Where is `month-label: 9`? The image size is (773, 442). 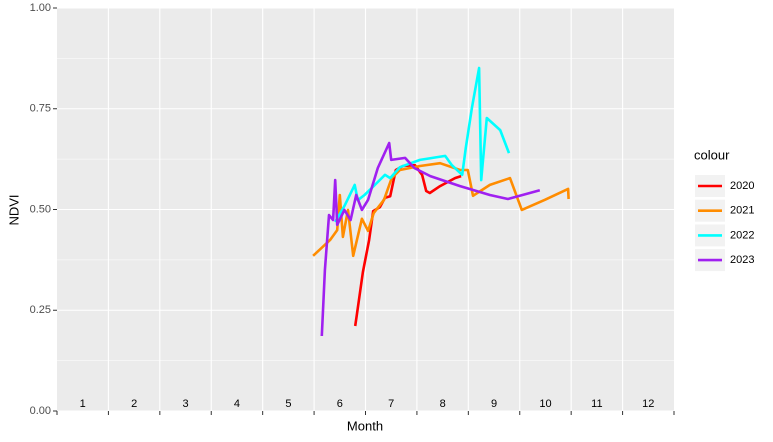 month-label: 9 is located at coordinates (494, 404).